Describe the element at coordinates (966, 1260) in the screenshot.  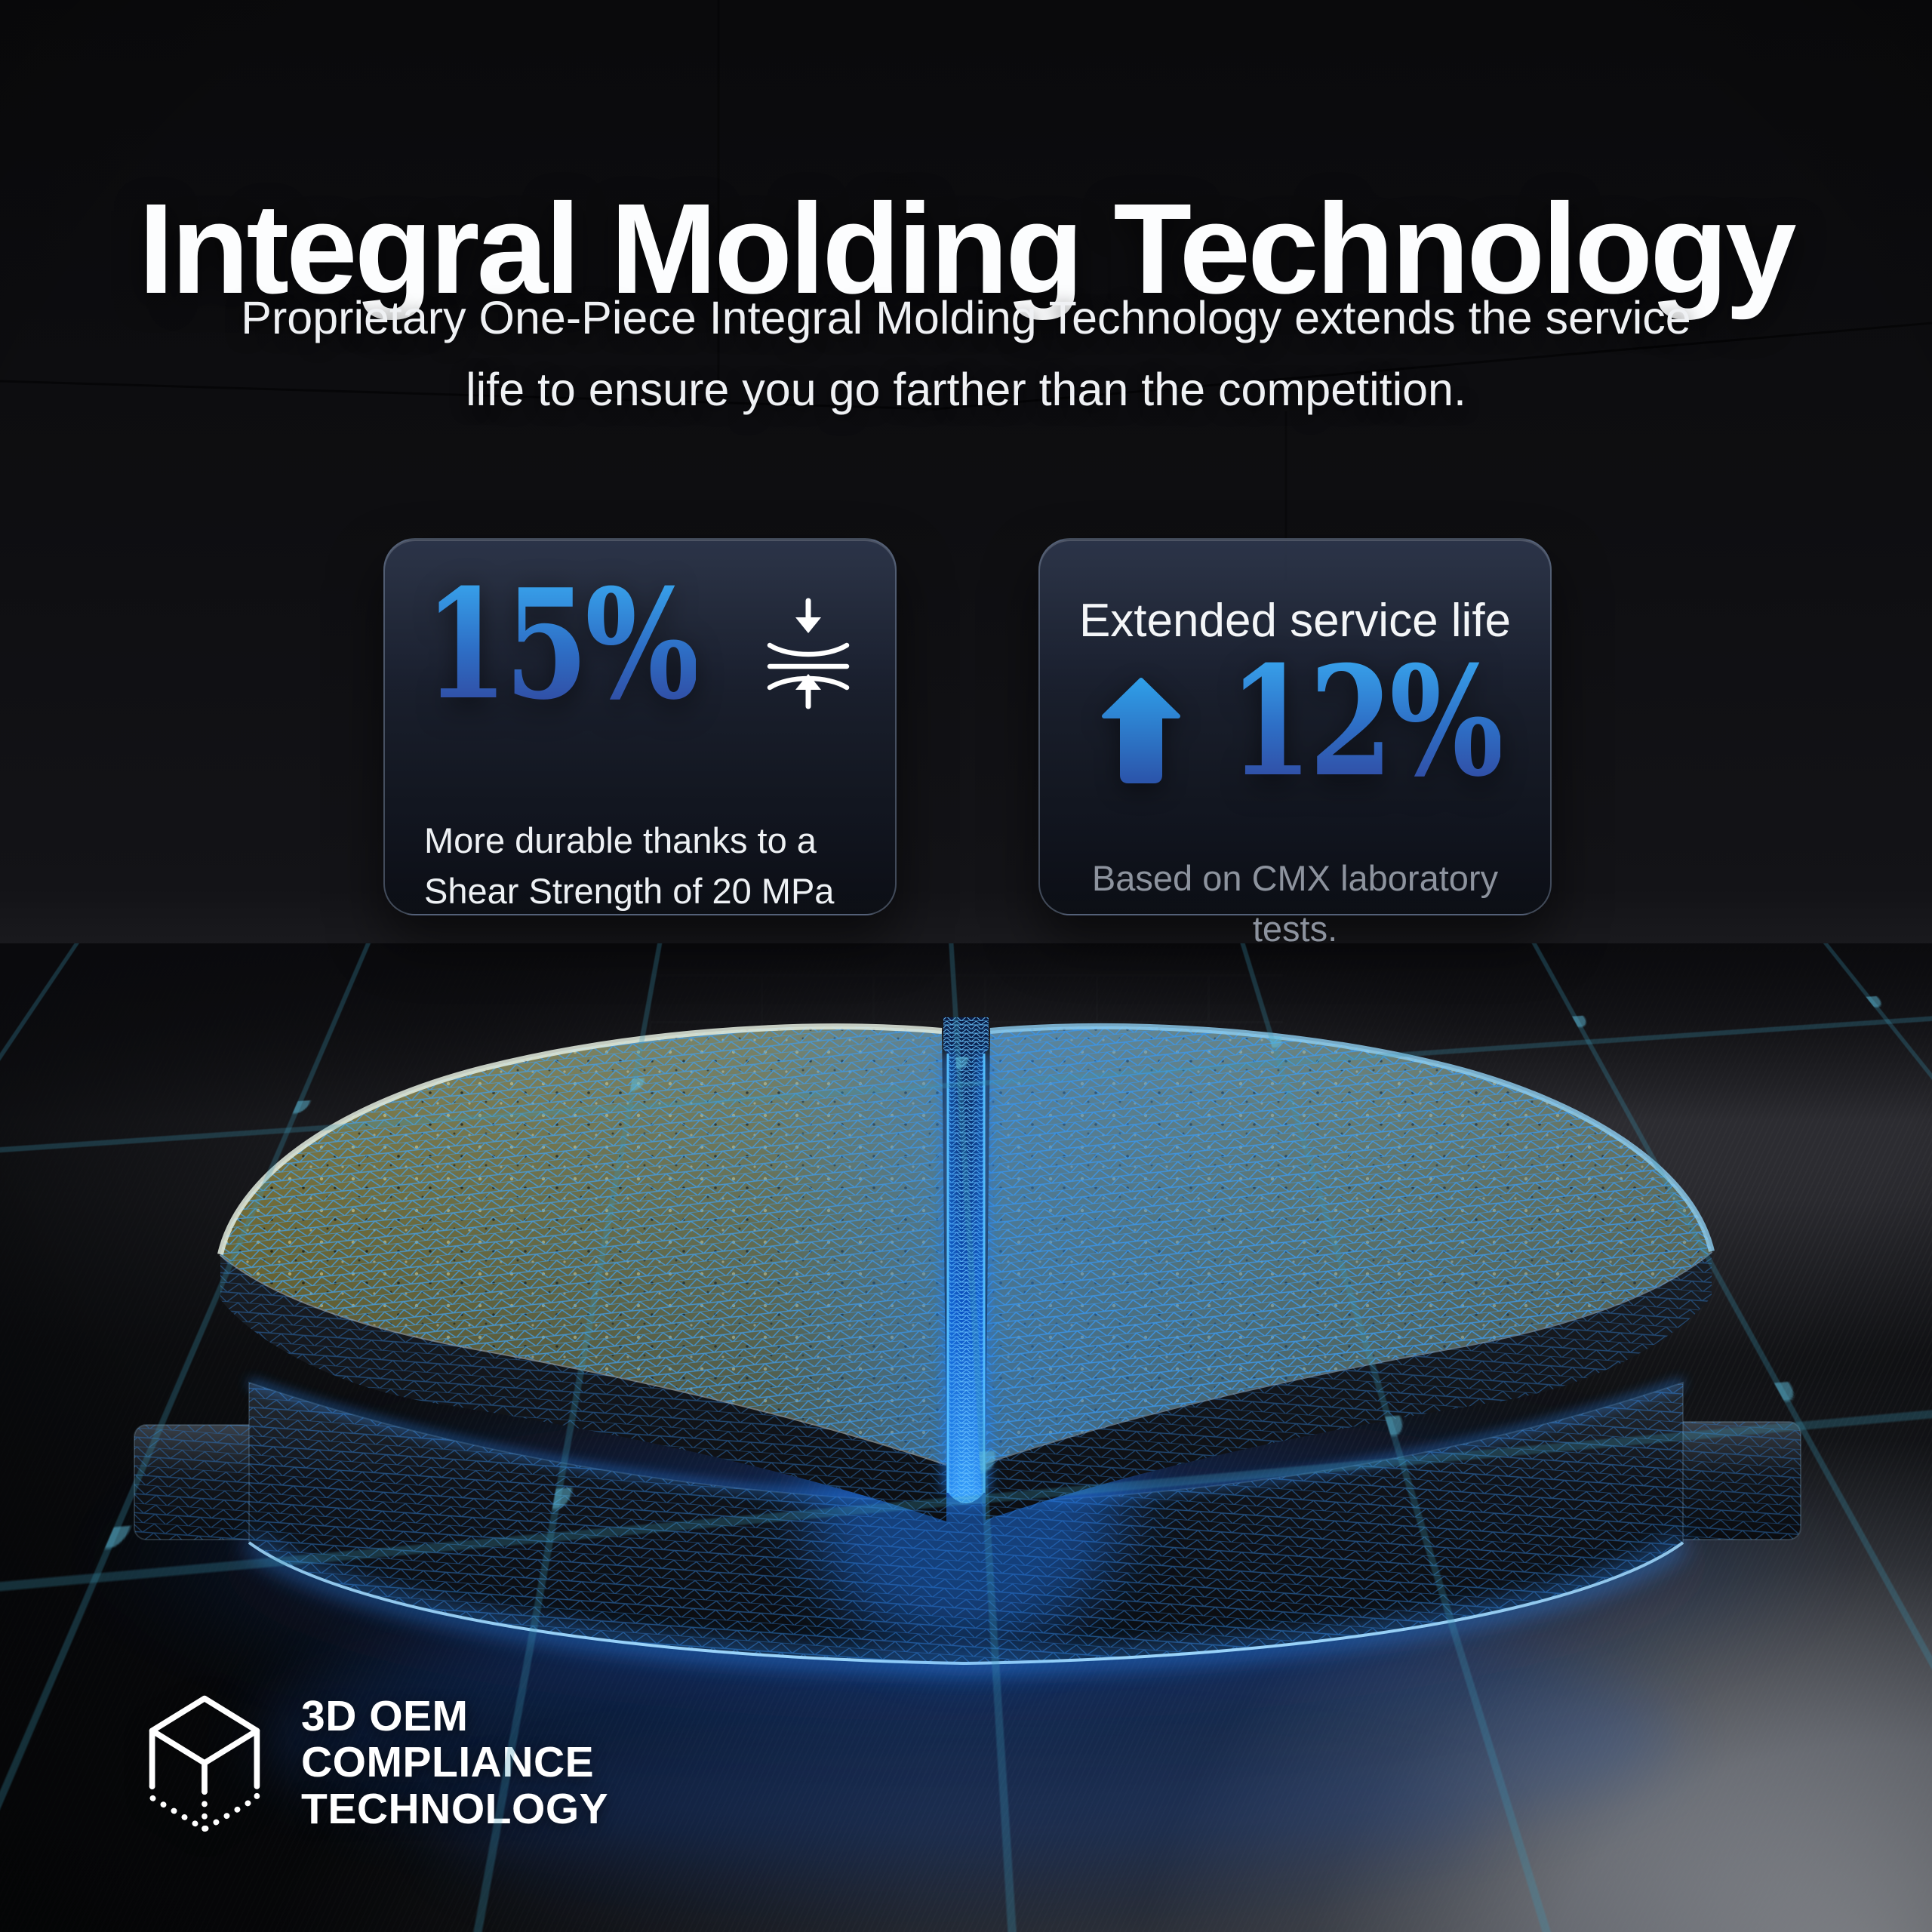
I see `center-slot` at that location.